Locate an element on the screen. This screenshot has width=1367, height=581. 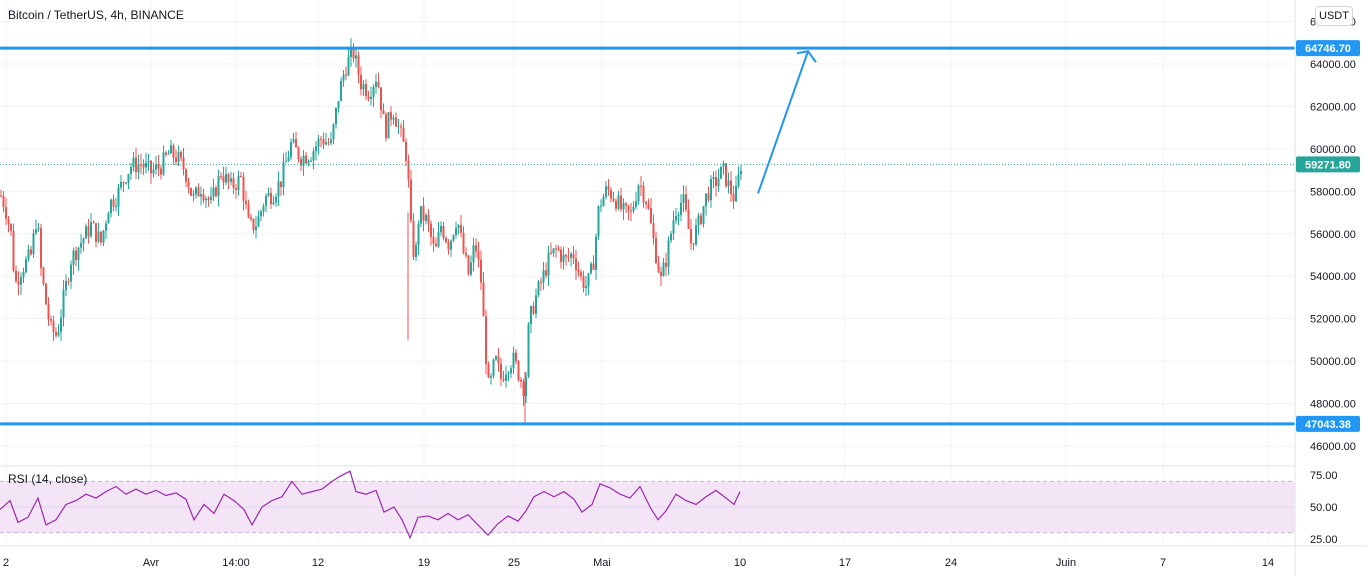
x-tick-label: Mai is located at coordinates (602, 563).